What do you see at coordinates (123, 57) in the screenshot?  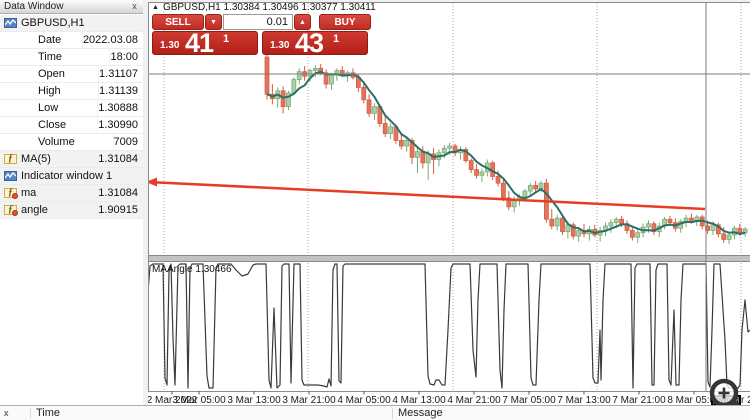 I see `dw-row-value: 18:00` at bounding box center [123, 57].